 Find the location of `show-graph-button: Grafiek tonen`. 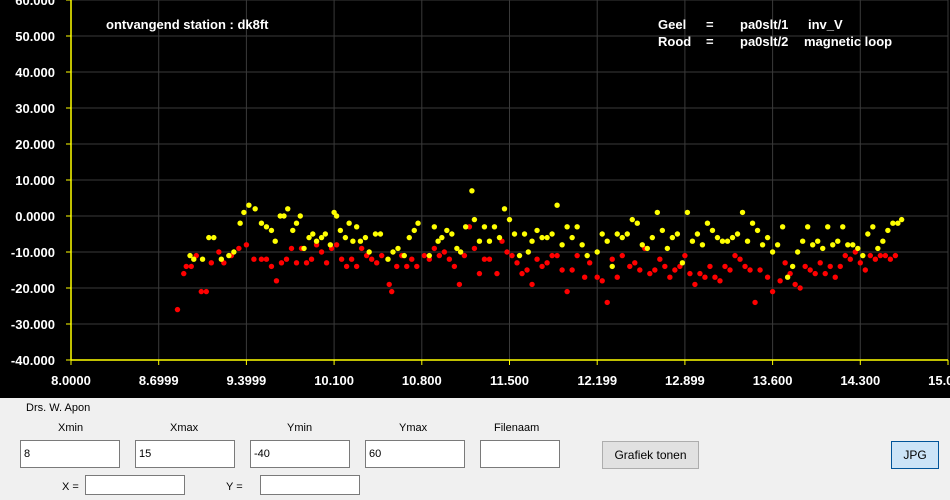

show-graph-button: Grafiek tonen is located at coordinates (650, 455).